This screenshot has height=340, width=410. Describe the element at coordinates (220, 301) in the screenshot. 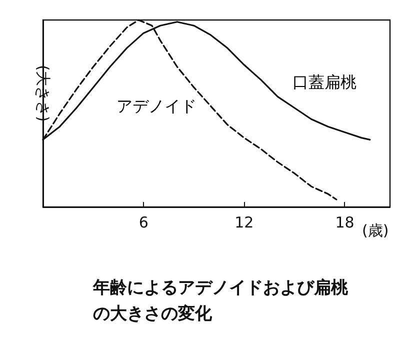

I see `text: 年齢によるアデノイドおよび扁桃の大きさの変化` at that location.